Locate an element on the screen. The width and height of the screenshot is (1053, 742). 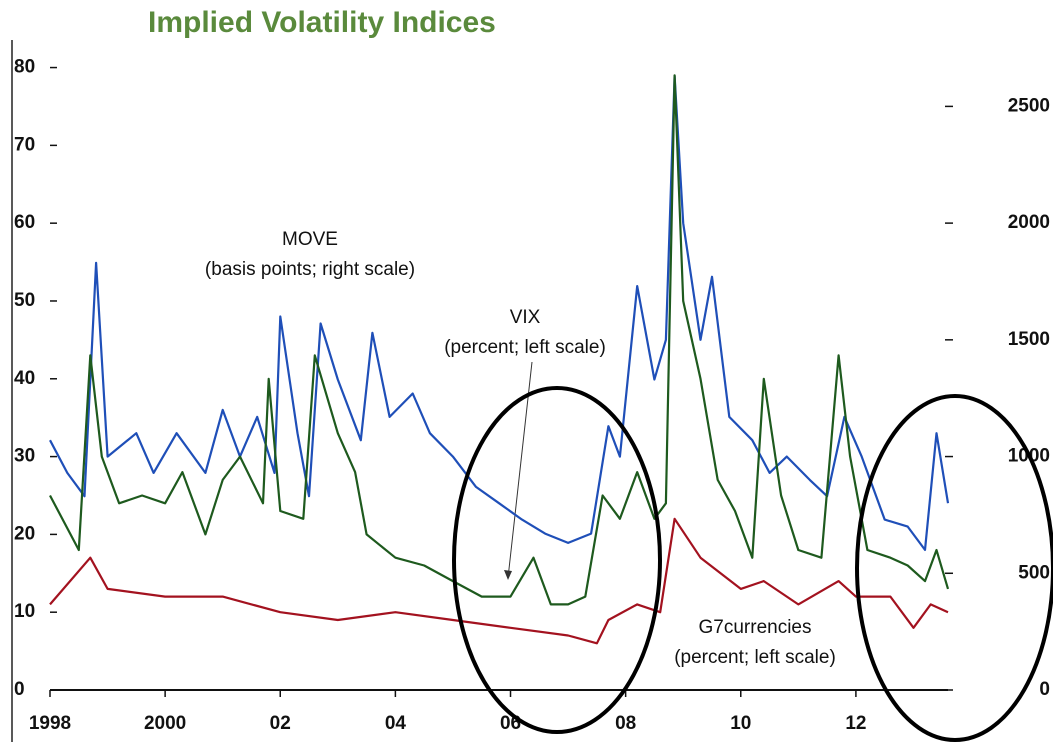
y2-tick-label: 1500 is located at coordinates (1029, 339).